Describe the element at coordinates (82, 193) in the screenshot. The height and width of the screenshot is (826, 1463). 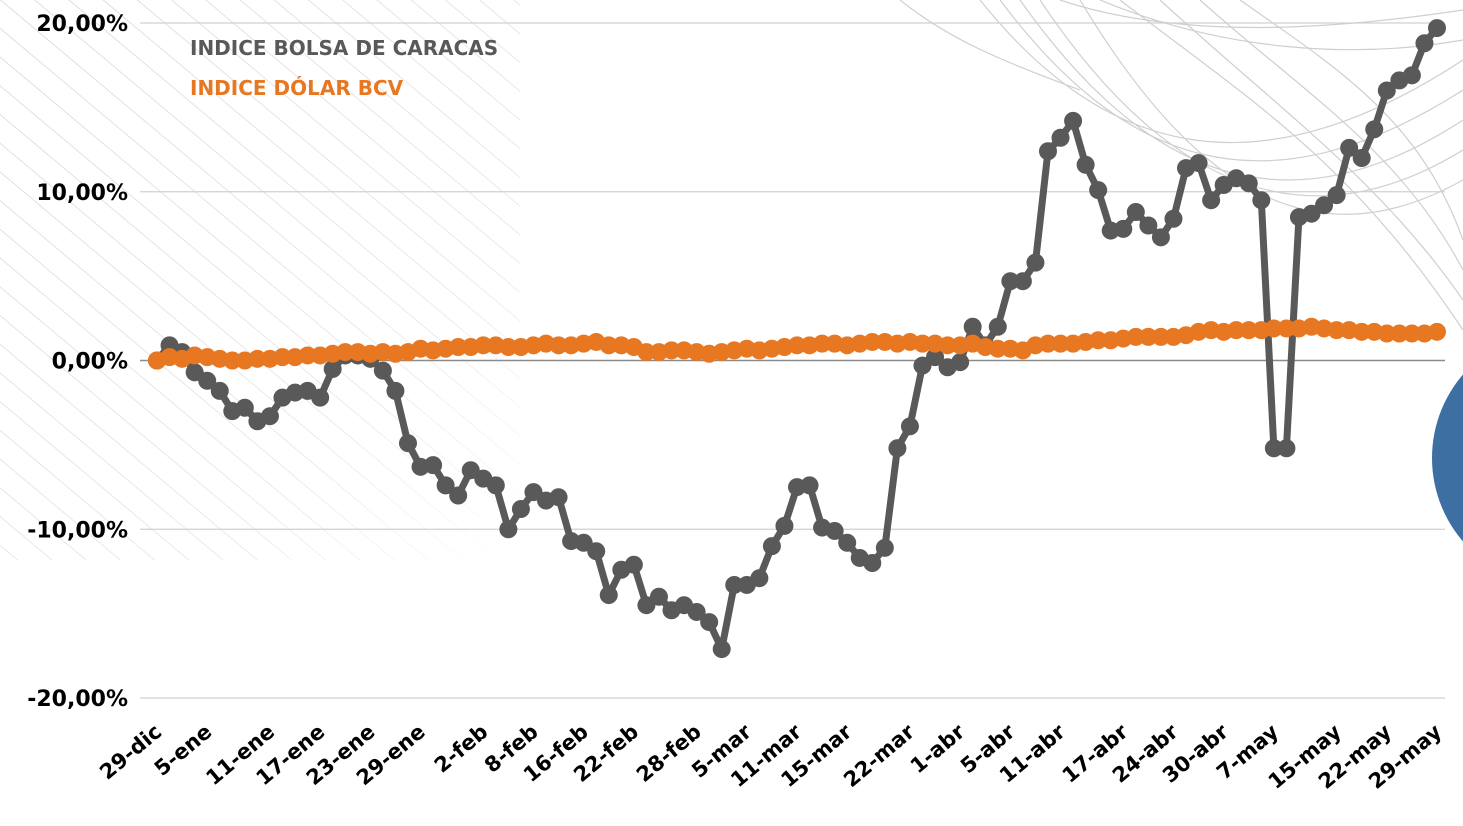
I see `y-tick-label: 10,00%` at that location.